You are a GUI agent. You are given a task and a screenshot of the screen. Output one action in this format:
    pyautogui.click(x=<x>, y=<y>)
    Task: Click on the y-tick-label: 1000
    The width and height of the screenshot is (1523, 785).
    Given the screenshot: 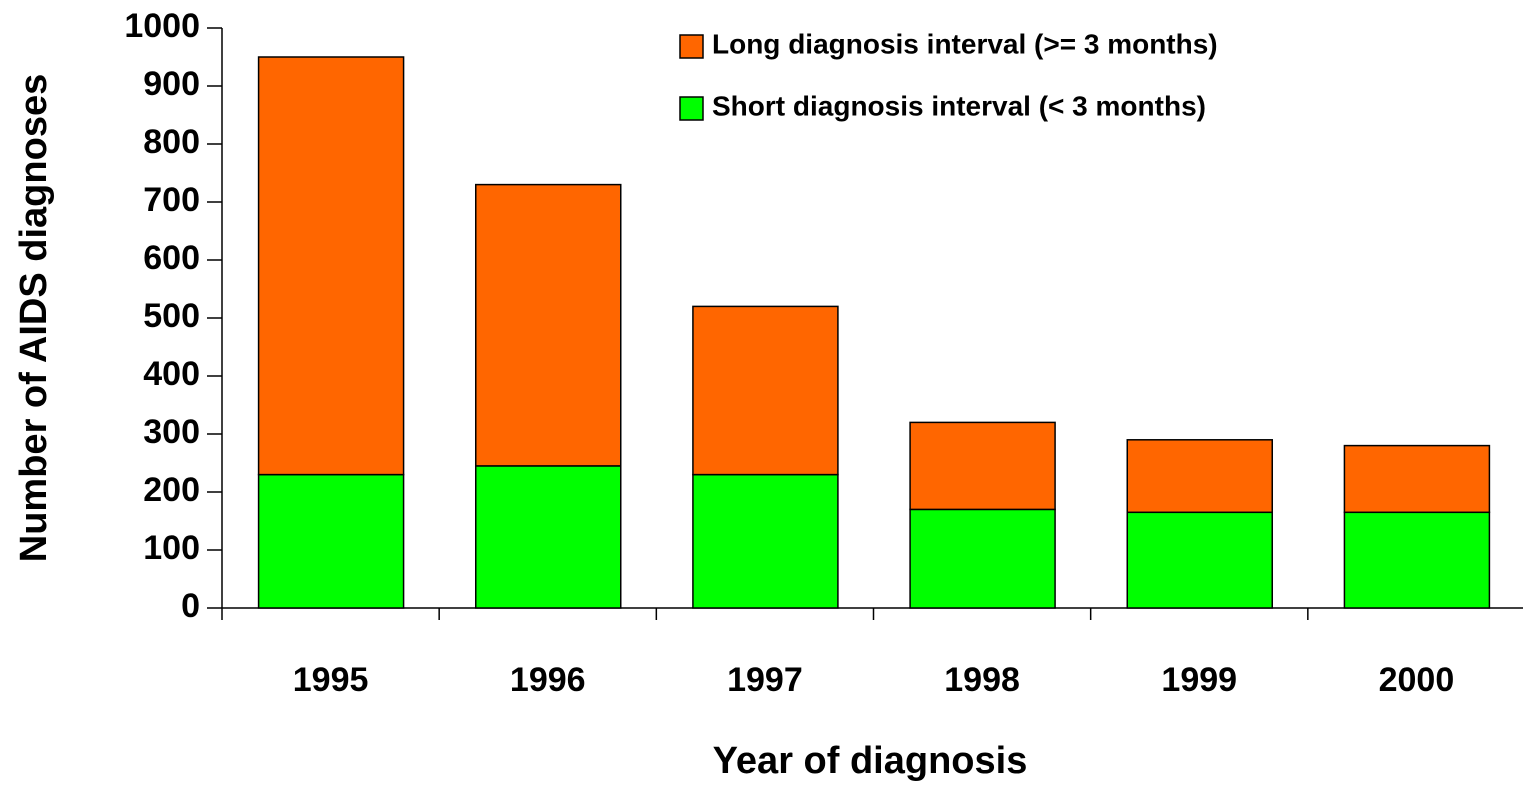 What is the action you would take?
    pyautogui.click(x=162, y=26)
    